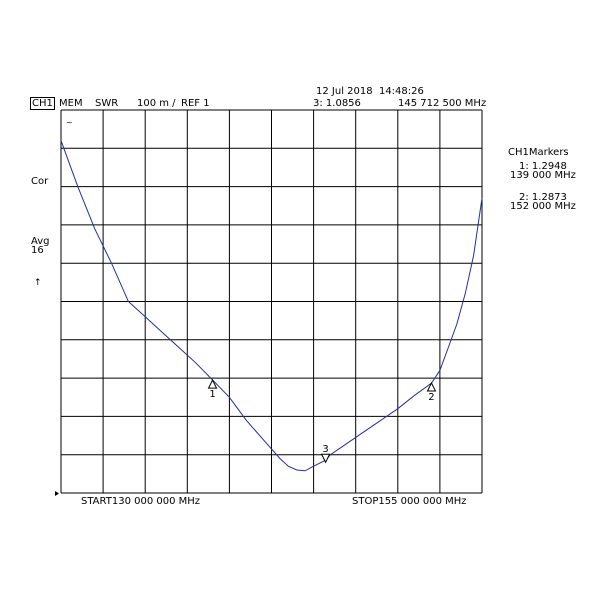  What do you see at coordinates (40, 241) in the screenshot?
I see `avg-label: Avg` at bounding box center [40, 241].